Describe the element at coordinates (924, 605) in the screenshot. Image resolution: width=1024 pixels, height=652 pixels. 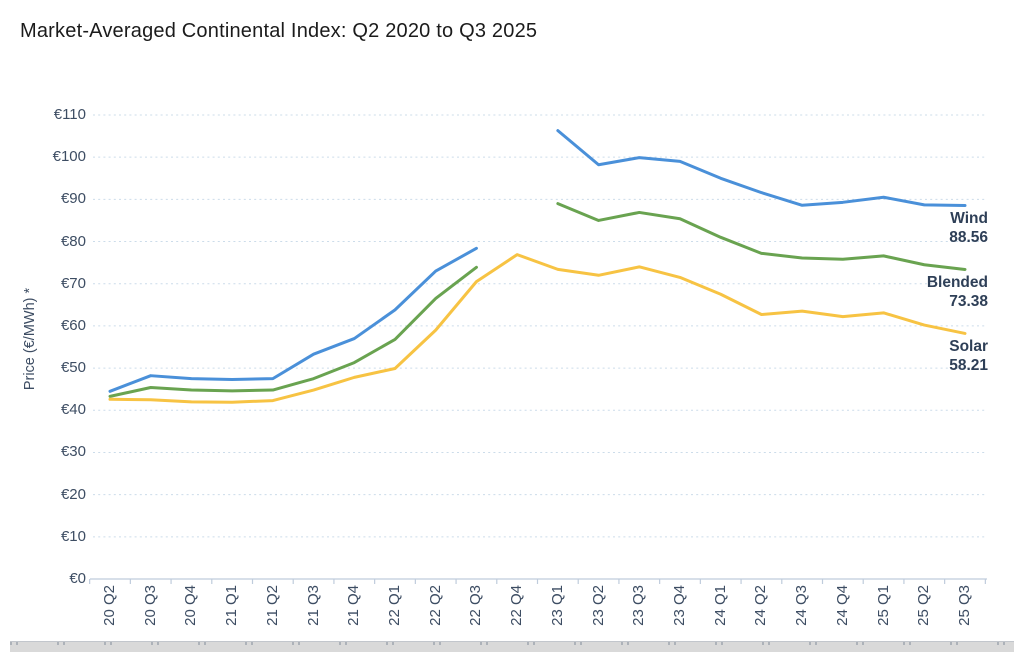
I see `x-tick-label: 25 Q2` at that location.